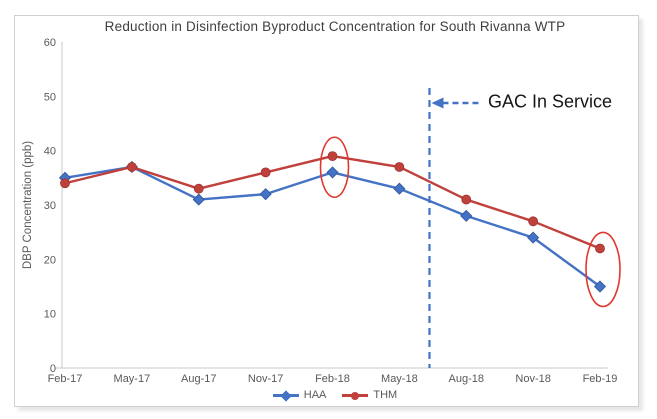 The width and height of the screenshot is (657, 419). I want to click on x-tick-label: Feb-17, so click(65, 379).